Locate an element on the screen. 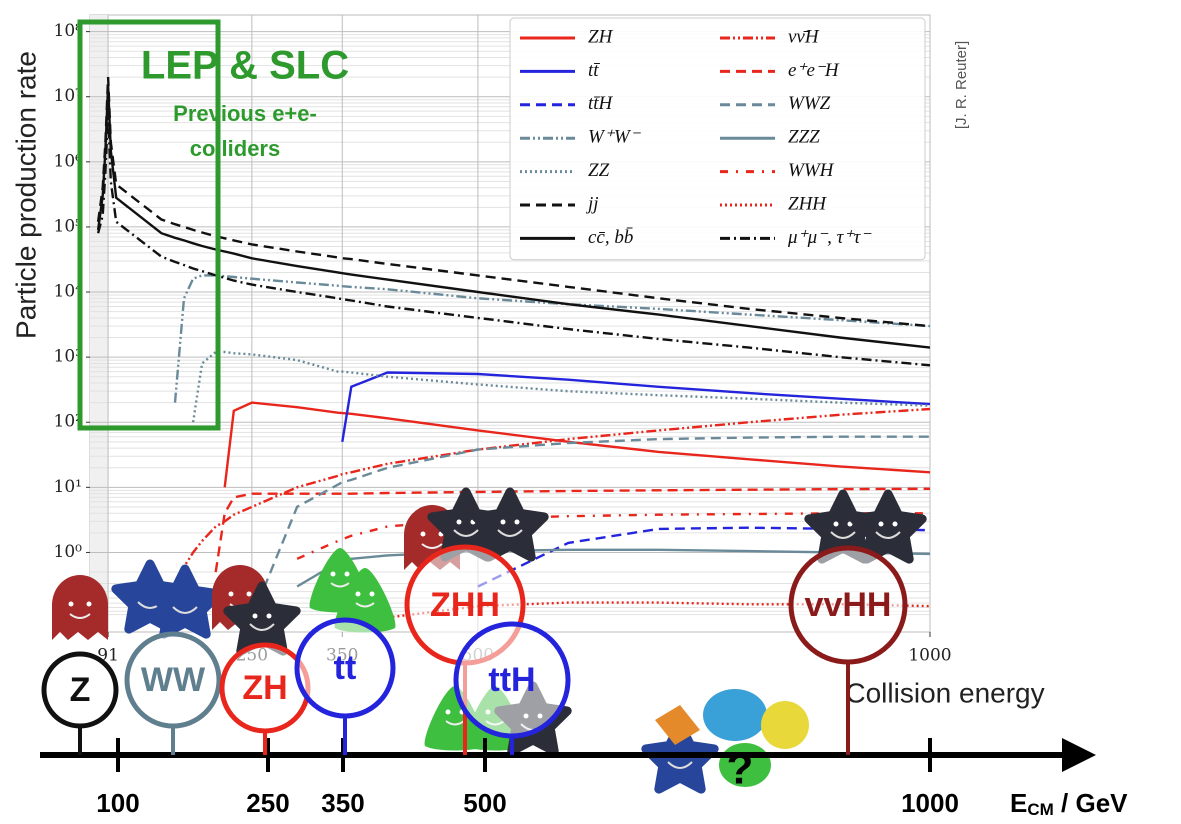  legend-label: ZH is located at coordinates (601, 36).